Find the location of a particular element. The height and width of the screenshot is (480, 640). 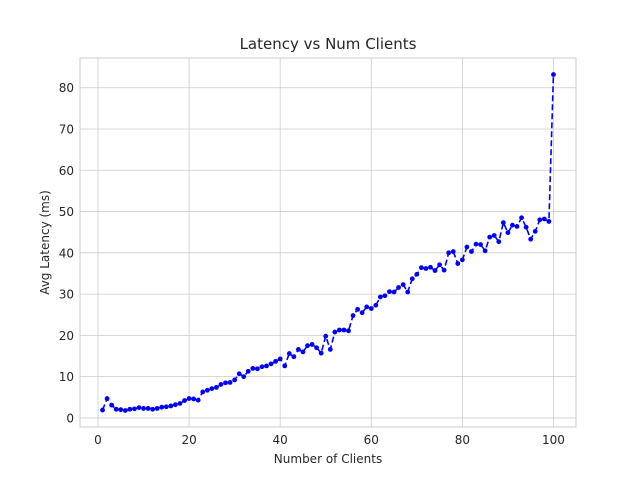

chart-title: Latency vs Num Clients is located at coordinates (328, 44).